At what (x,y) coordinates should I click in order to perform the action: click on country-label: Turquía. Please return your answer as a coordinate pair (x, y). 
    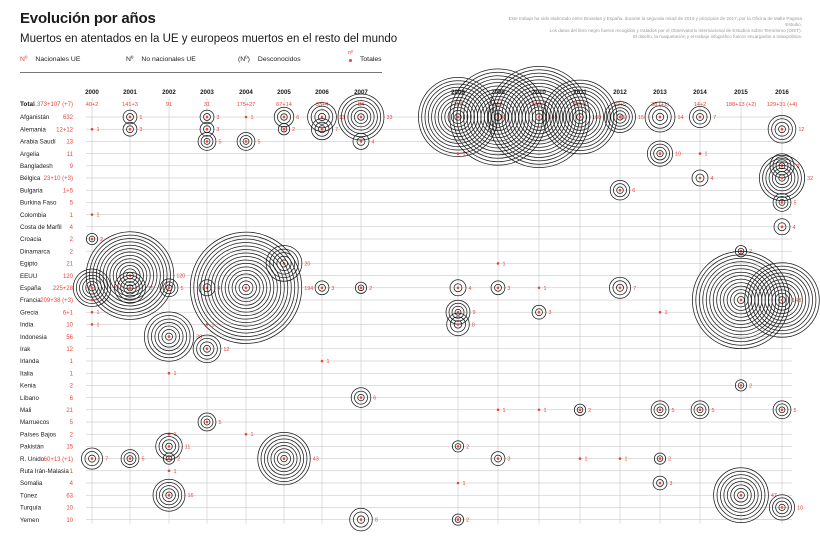
    Looking at the image, I should click on (31, 508).